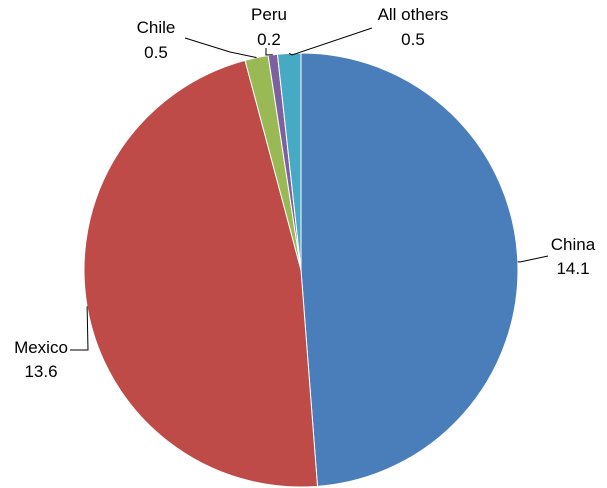  I want to click on leader-line-all-others, so click(330, 41).